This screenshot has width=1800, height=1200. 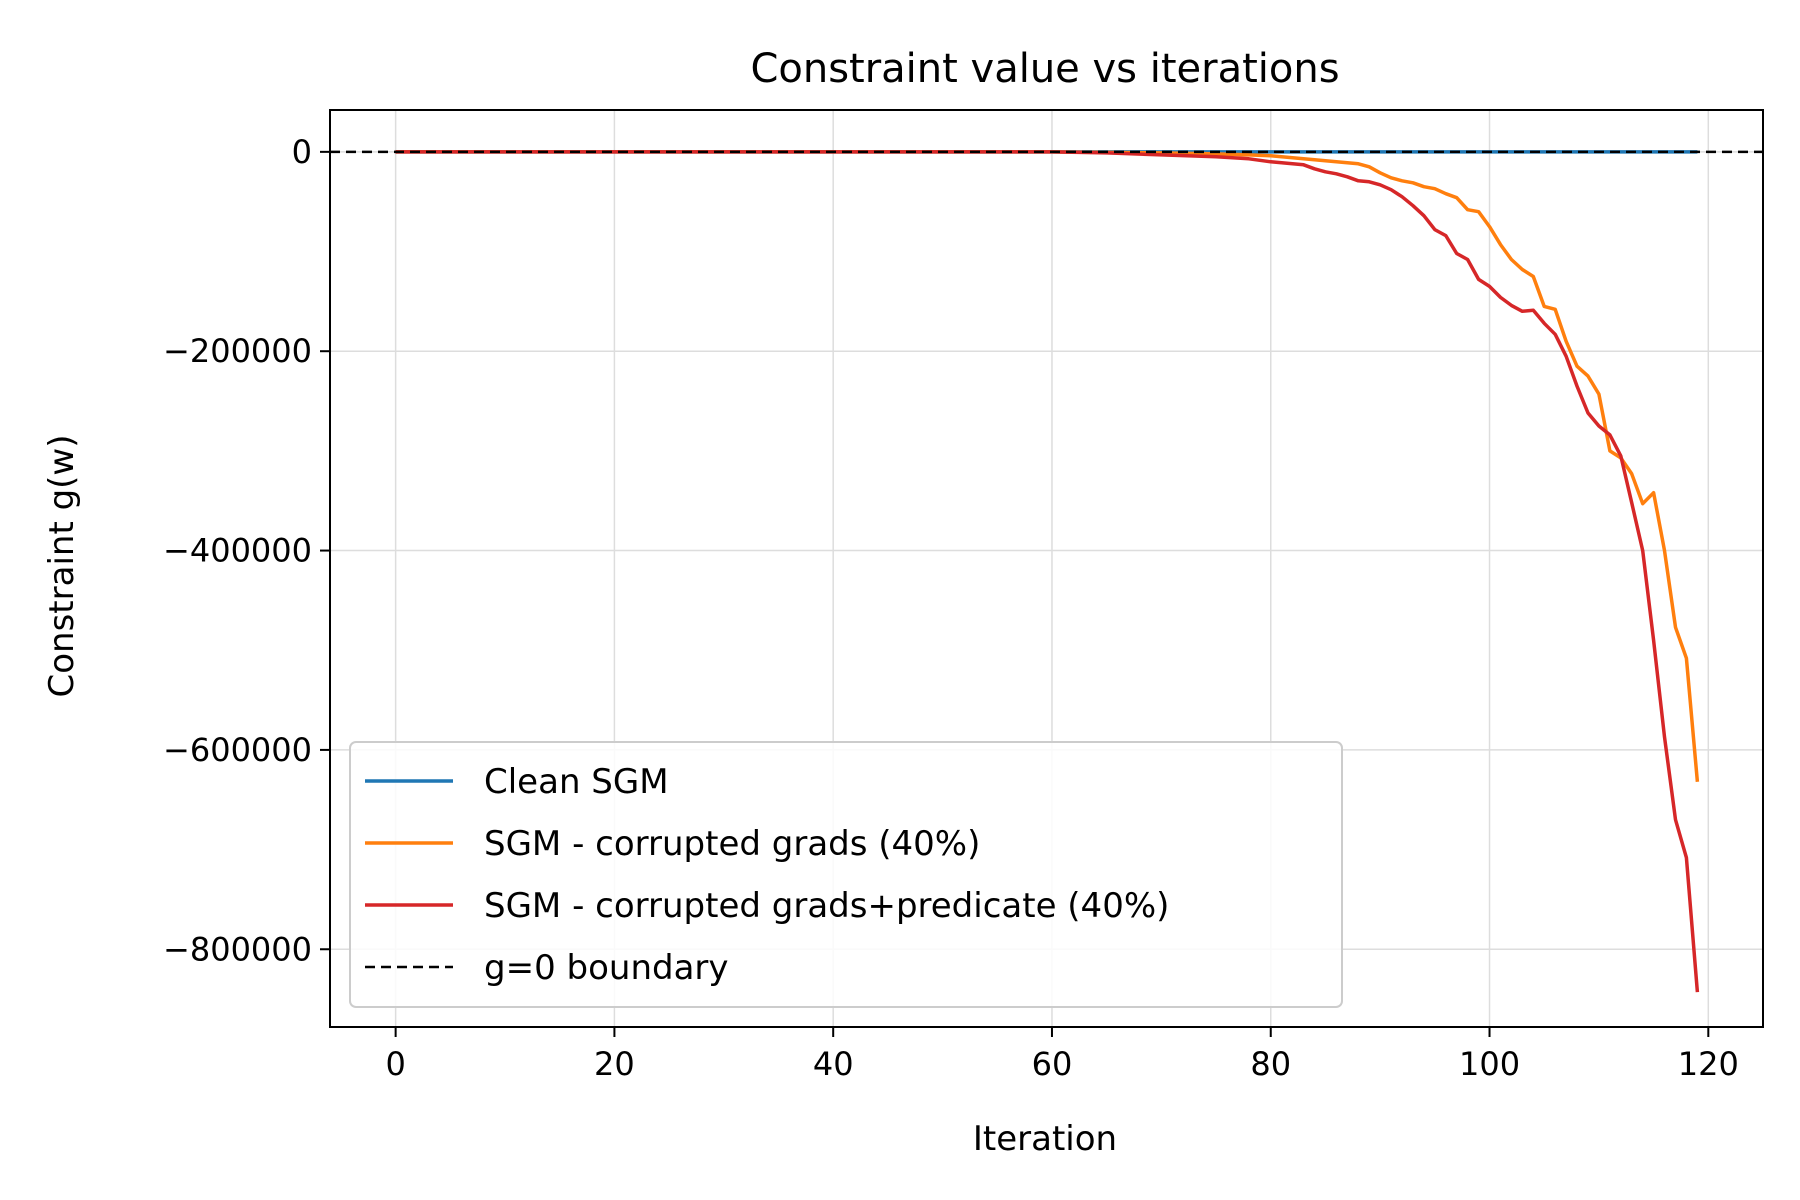 What do you see at coordinates (732, 844) in the screenshot?
I see `legend-label-sgm-corrupted-grads-40: SGM - corrupted grads (40%)` at bounding box center [732, 844].